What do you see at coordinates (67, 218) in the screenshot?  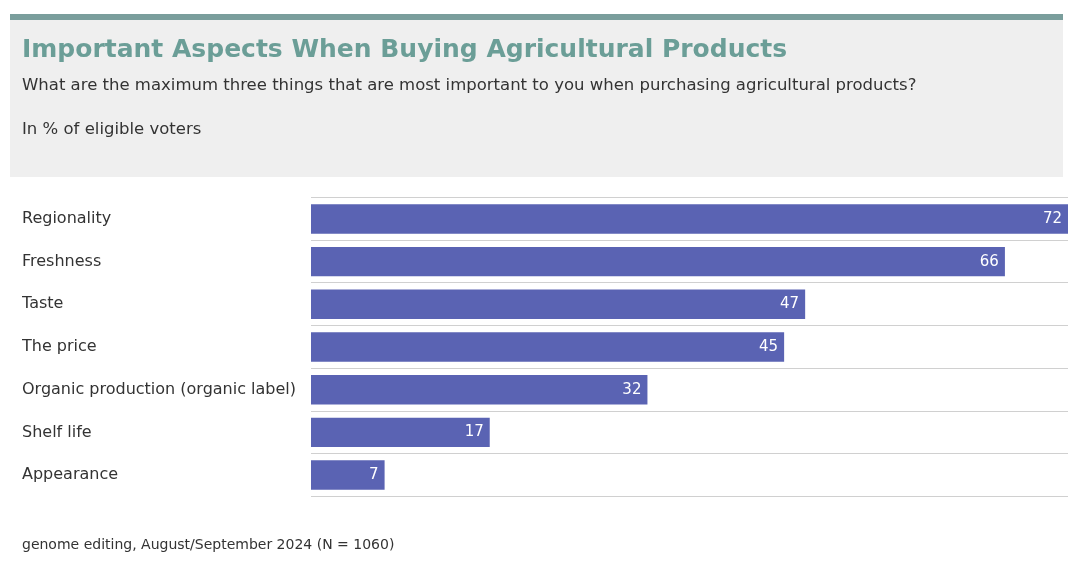 I see `y-tick-label: Regionality` at bounding box center [67, 218].